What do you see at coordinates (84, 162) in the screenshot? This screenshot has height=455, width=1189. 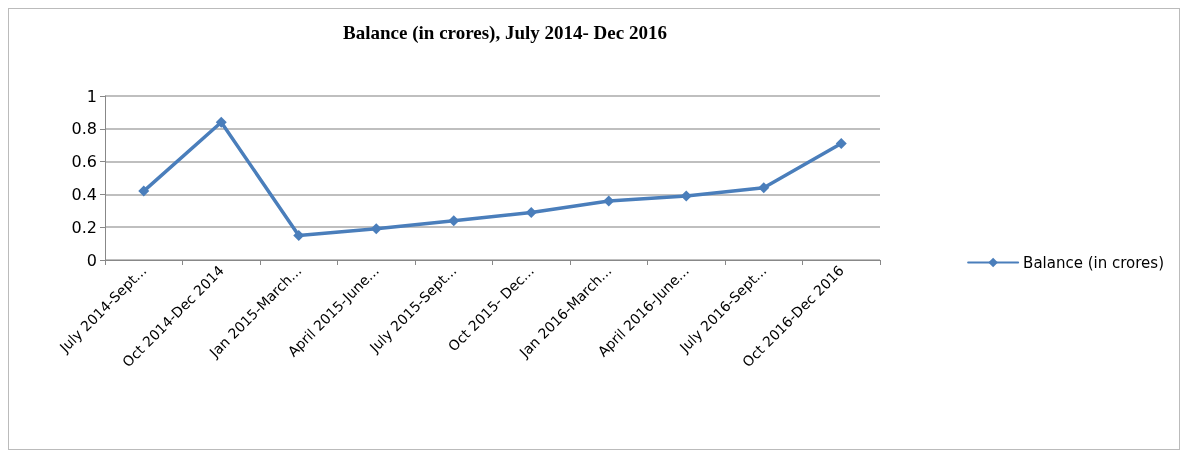 I see `y-tick-label: 0.6` at bounding box center [84, 162].